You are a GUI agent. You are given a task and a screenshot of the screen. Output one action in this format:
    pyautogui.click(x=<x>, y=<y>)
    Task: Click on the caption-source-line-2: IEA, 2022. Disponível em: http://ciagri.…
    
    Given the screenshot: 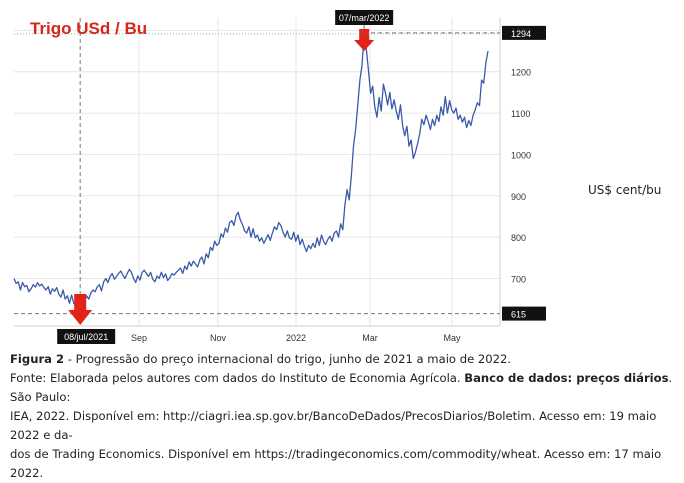 What is the action you would take?
    pyautogui.click(x=333, y=425)
    